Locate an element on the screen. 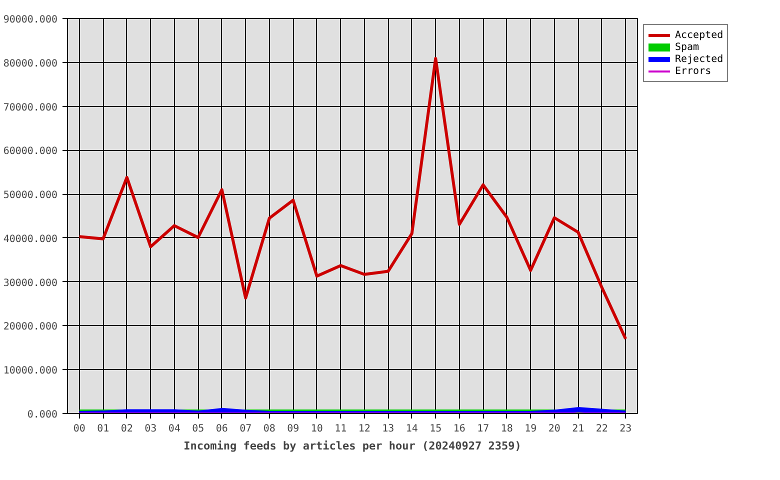 This screenshot has width=780, height=480. x-tick-label: 17 is located at coordinates (483, 429).